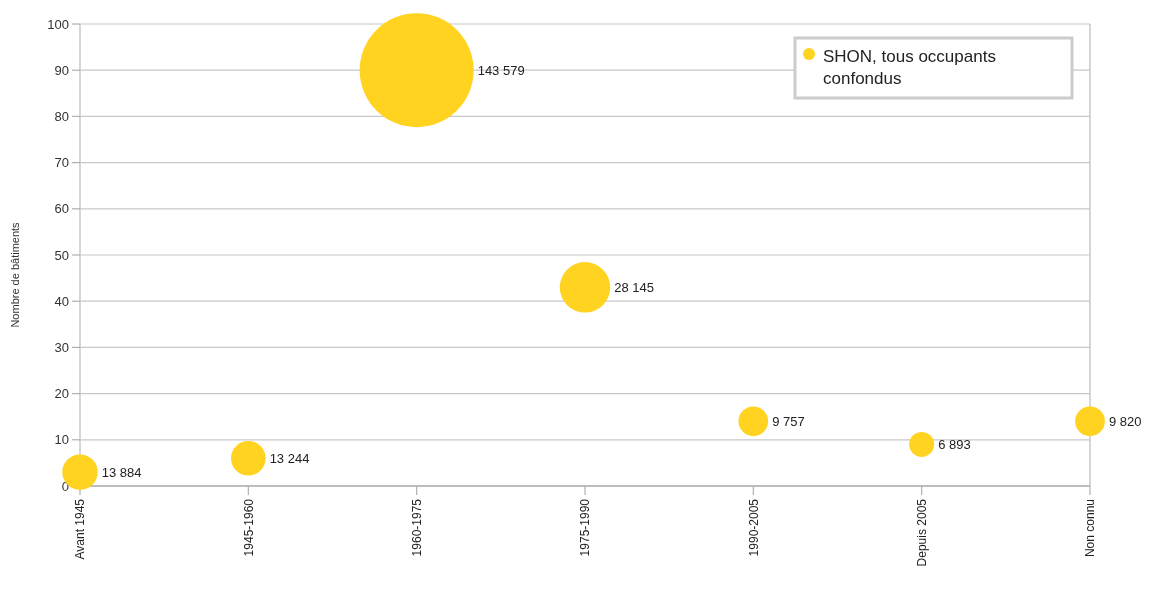 The width and height of the screenshot is (1167, 605). I want to click on data-label: 9 820, so click(1125, 421).